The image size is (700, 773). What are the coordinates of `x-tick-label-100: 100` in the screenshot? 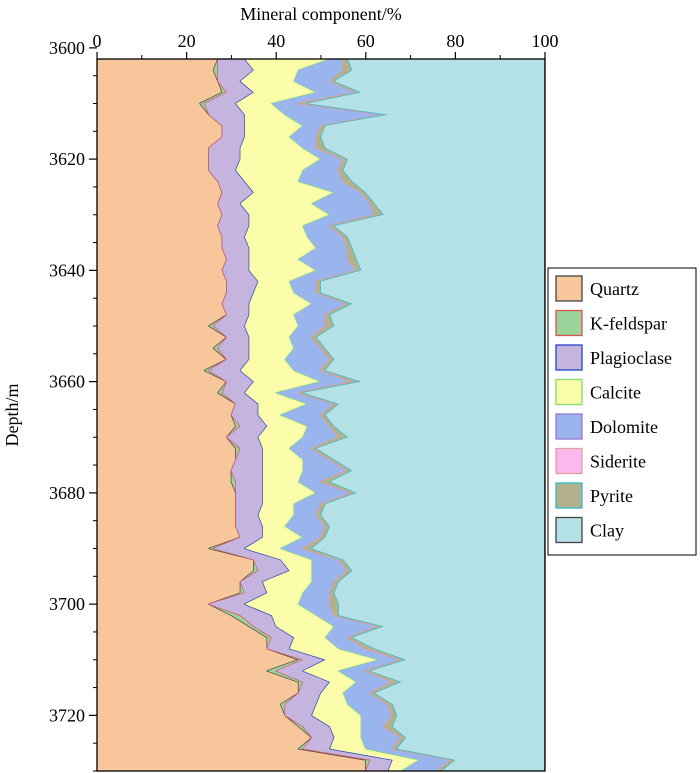 It's located at (545, 41).